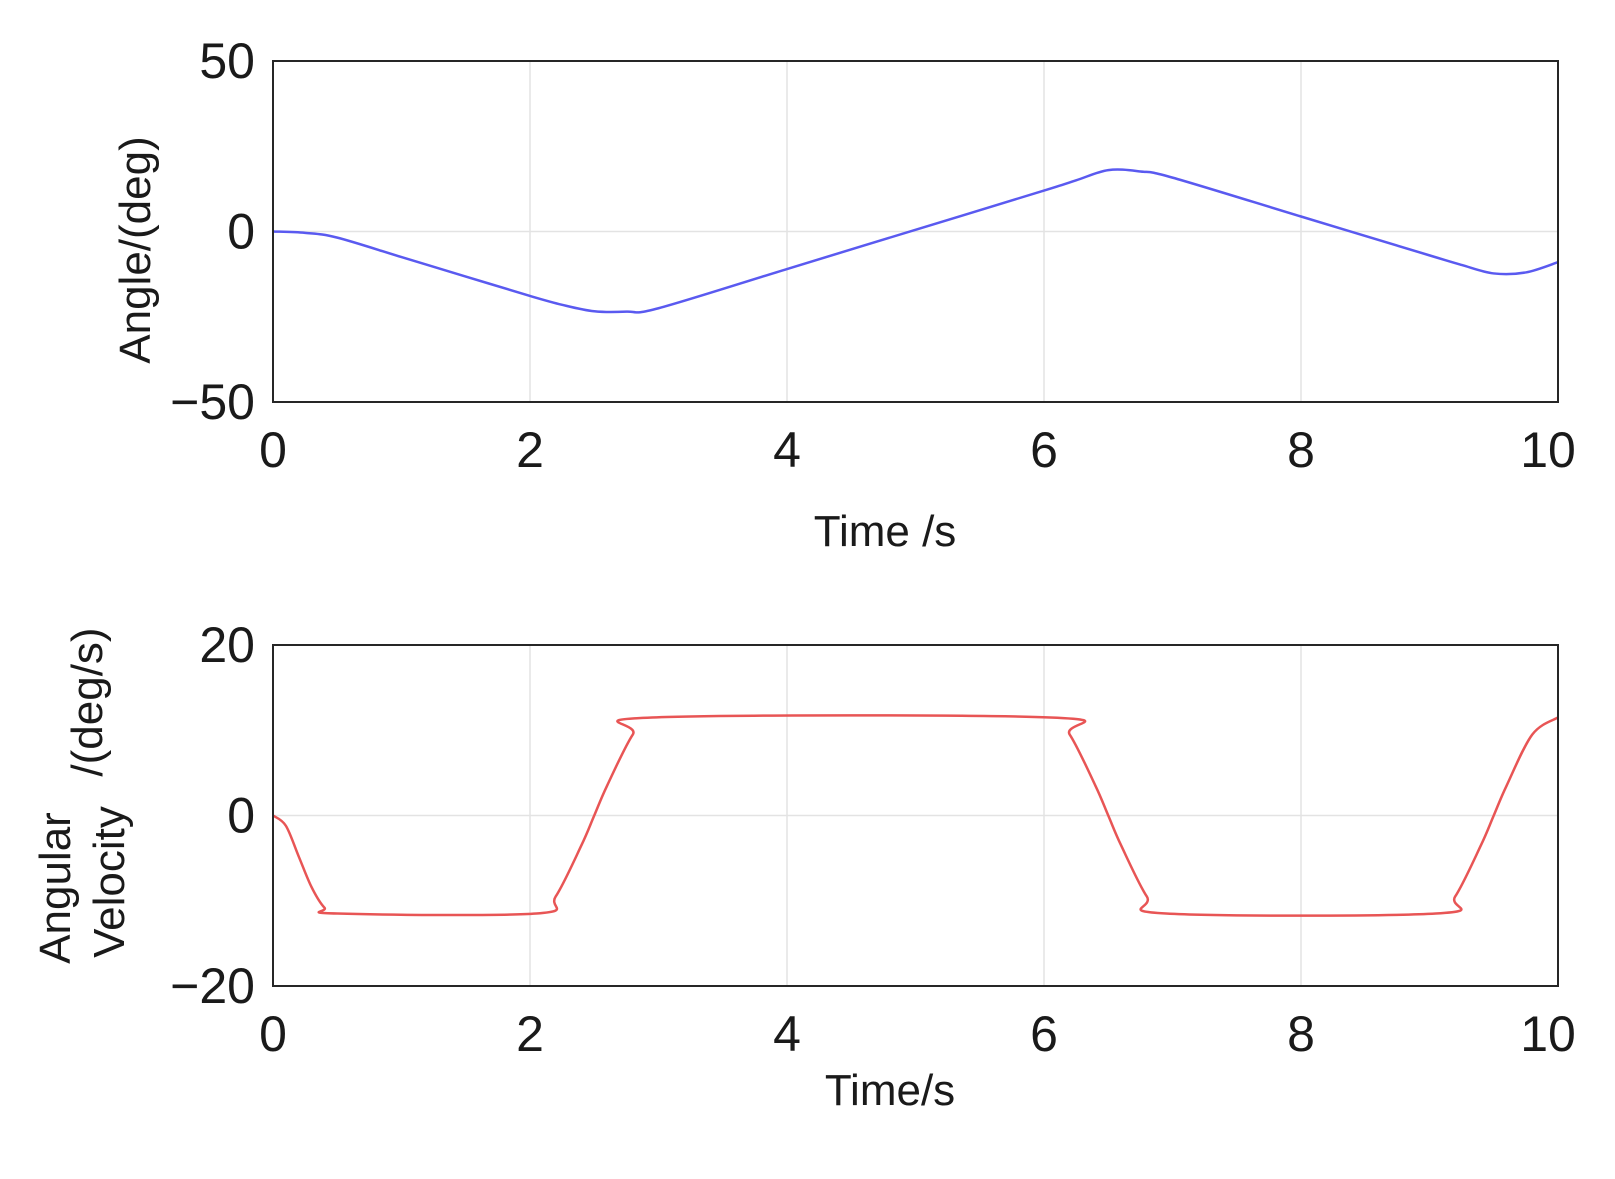 The width and height of the screenshot is (1615, 1179). I want to click on velocity-x-tick-label-1: 2, so click(530, 1034).